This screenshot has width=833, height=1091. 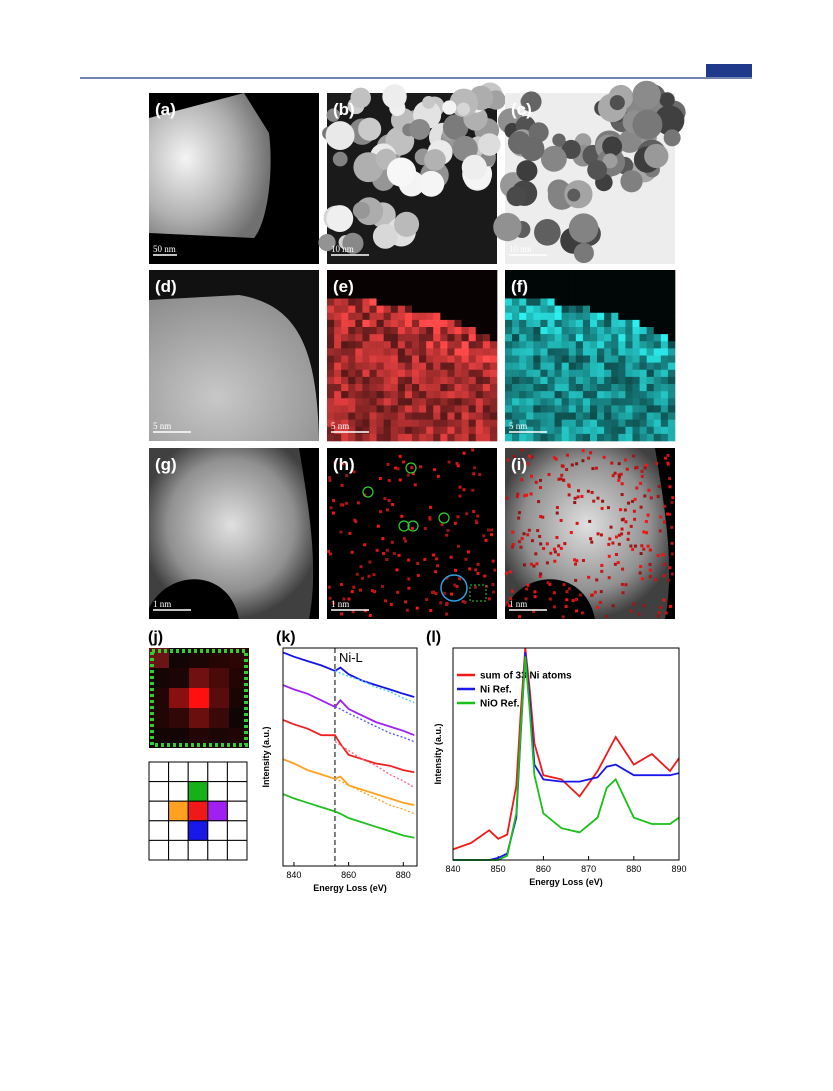 I want to click on x-tick-label: 870, so click(x=588, y=869).